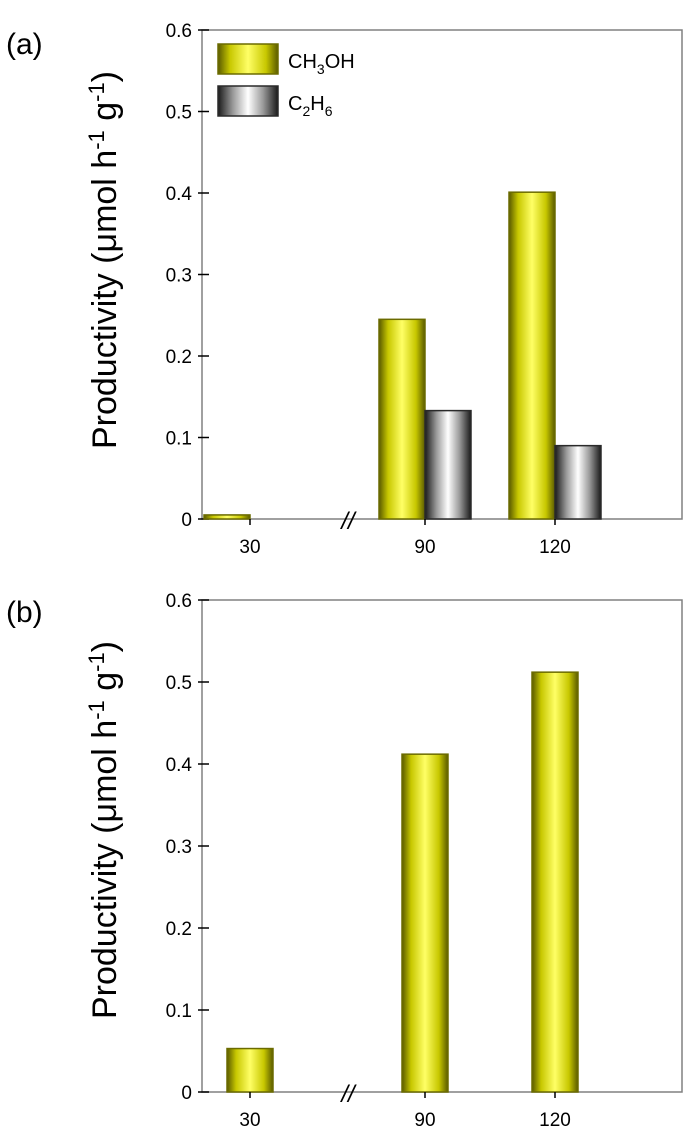 The height and width of the screenshot is (1148, 700). I want to click on bar-b-90-series1, so click(425, 923).